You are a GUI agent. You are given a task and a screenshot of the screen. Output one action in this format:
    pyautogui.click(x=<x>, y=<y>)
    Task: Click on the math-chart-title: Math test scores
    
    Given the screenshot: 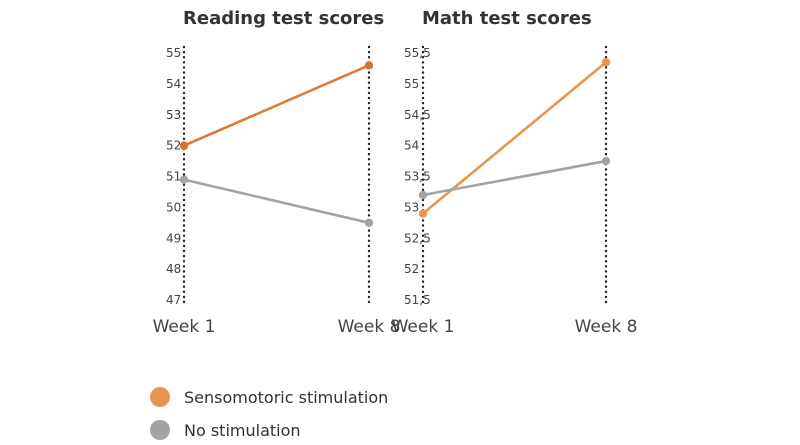 What is the action you would take?
    pyautogui.click(x=507, y=18)
    